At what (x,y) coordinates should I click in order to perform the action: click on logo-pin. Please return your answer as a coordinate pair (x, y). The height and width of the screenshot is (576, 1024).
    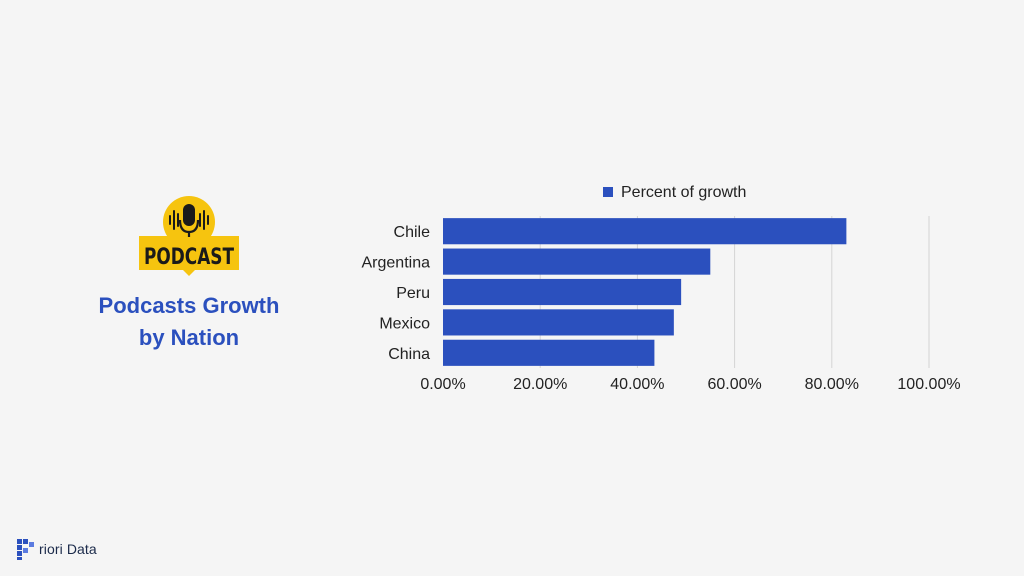
    Looking at the image, I should click on (189, 273).